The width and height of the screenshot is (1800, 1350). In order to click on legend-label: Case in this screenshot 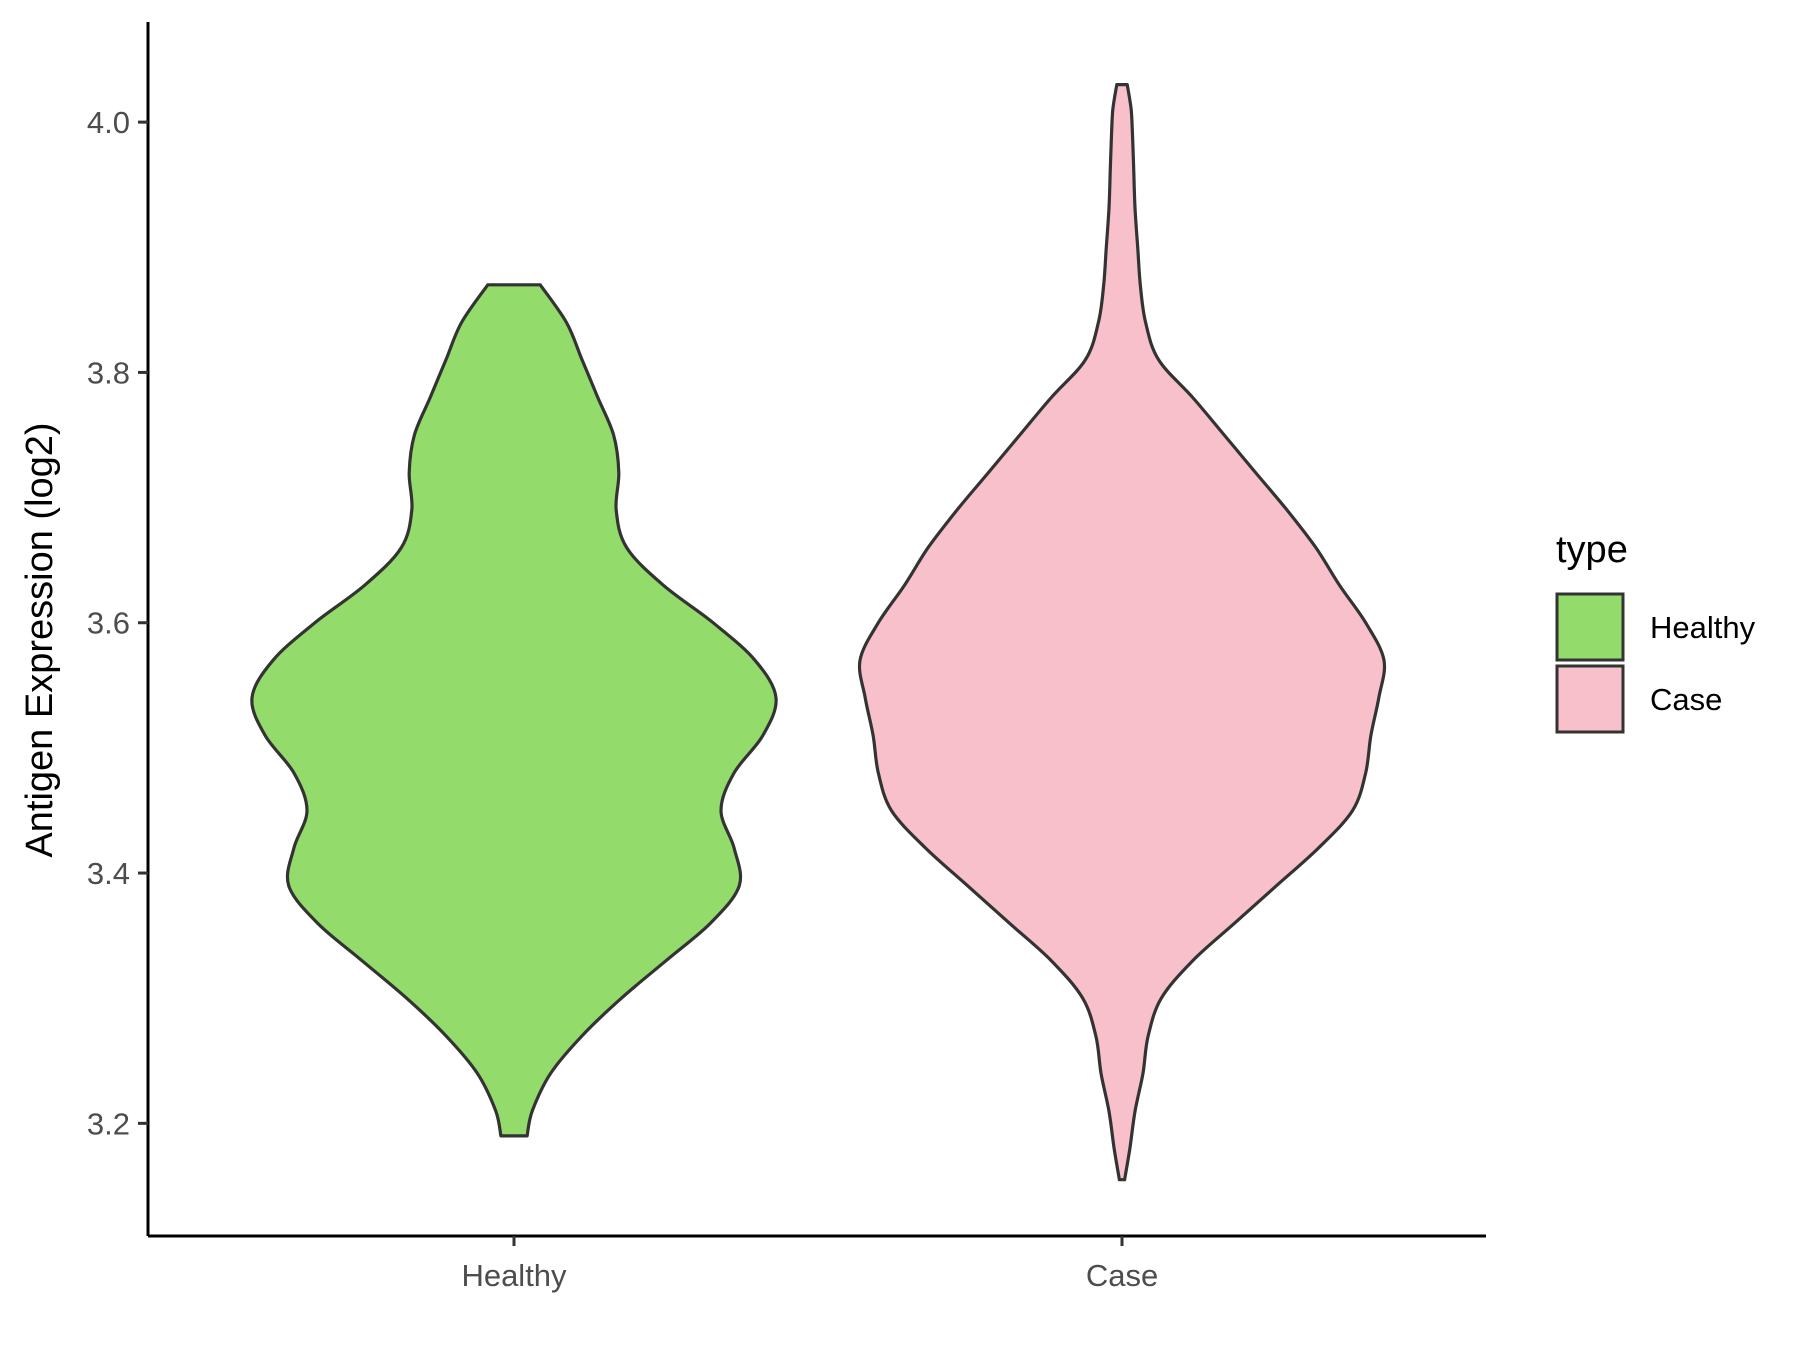, I will do `click(1686, 699)`.